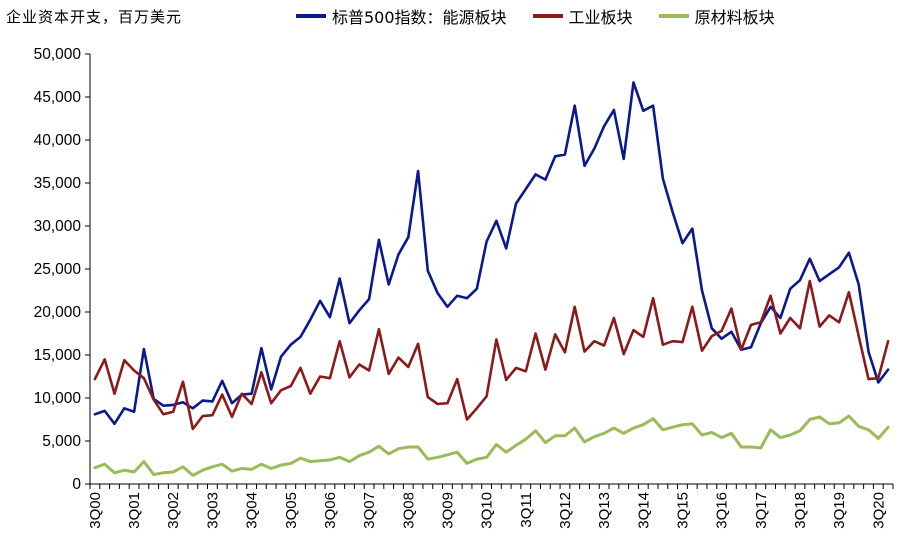 Image resolution: width=904 pixels, height=554 pixels. What do you see at coordinates (839, 510) in the screenshot?
I see `x-tick-label: 3Q19` at bounding box center [839, 510].